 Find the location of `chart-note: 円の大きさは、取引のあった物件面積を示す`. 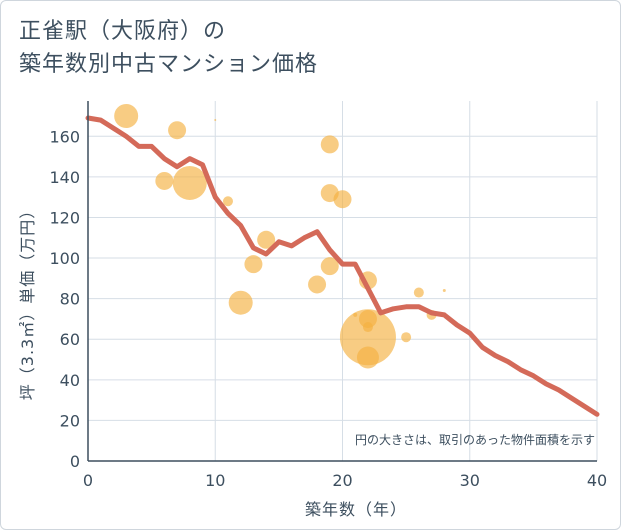

chart-note: 円の大きさは、取引のあった物件面積を示す is located at coordinates (475, 439).